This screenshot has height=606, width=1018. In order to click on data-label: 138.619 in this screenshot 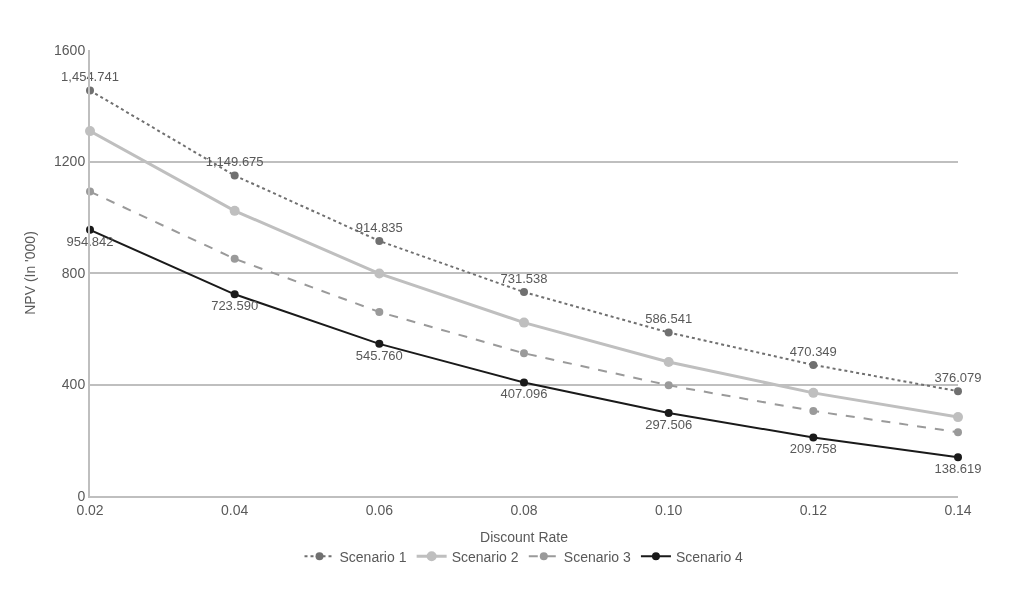, I will do `click(958, 469)`.